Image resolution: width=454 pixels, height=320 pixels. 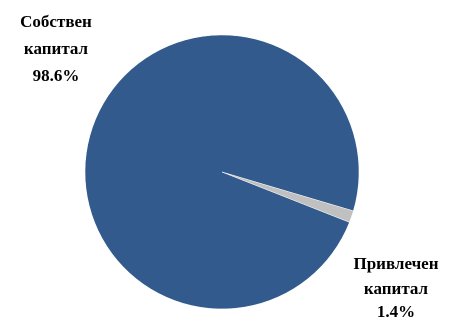 I want to click on label-sobstven-value: 98.6%, so click(x=56, y=75).